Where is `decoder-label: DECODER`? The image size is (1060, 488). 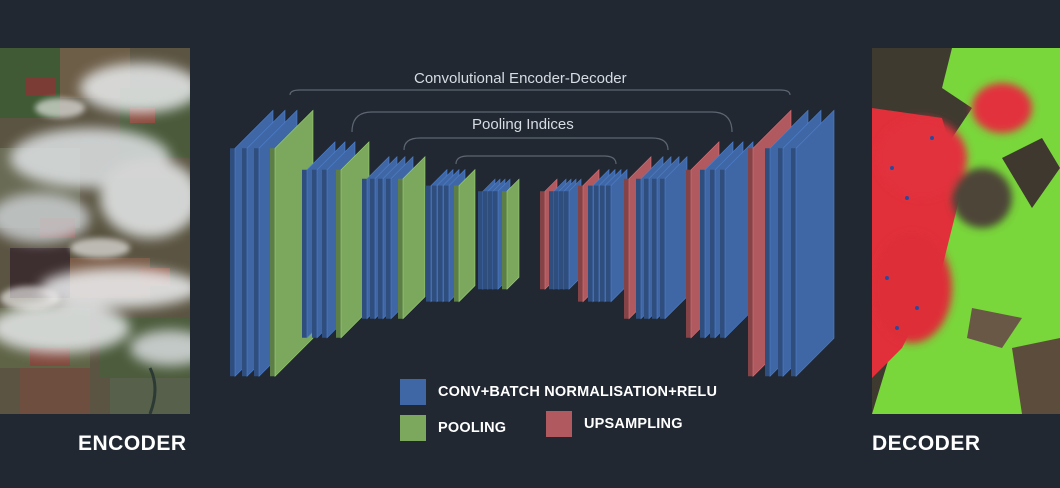
decoder-label: DECODER is located at coordinates (926, 443).